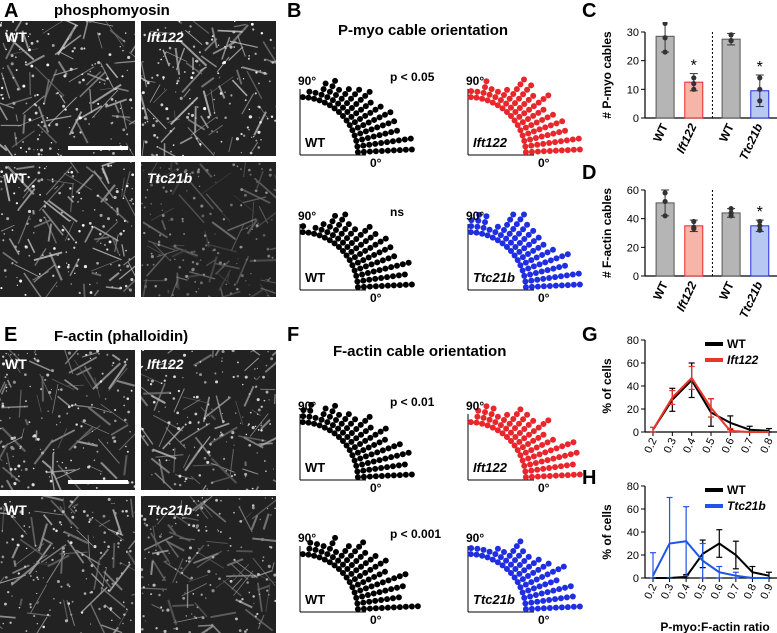 This screenshot has height=633, width=777. Describe the element at coordinates (67, 420) in the screenshot. I see `micrograph-e-wt-top` at that location.